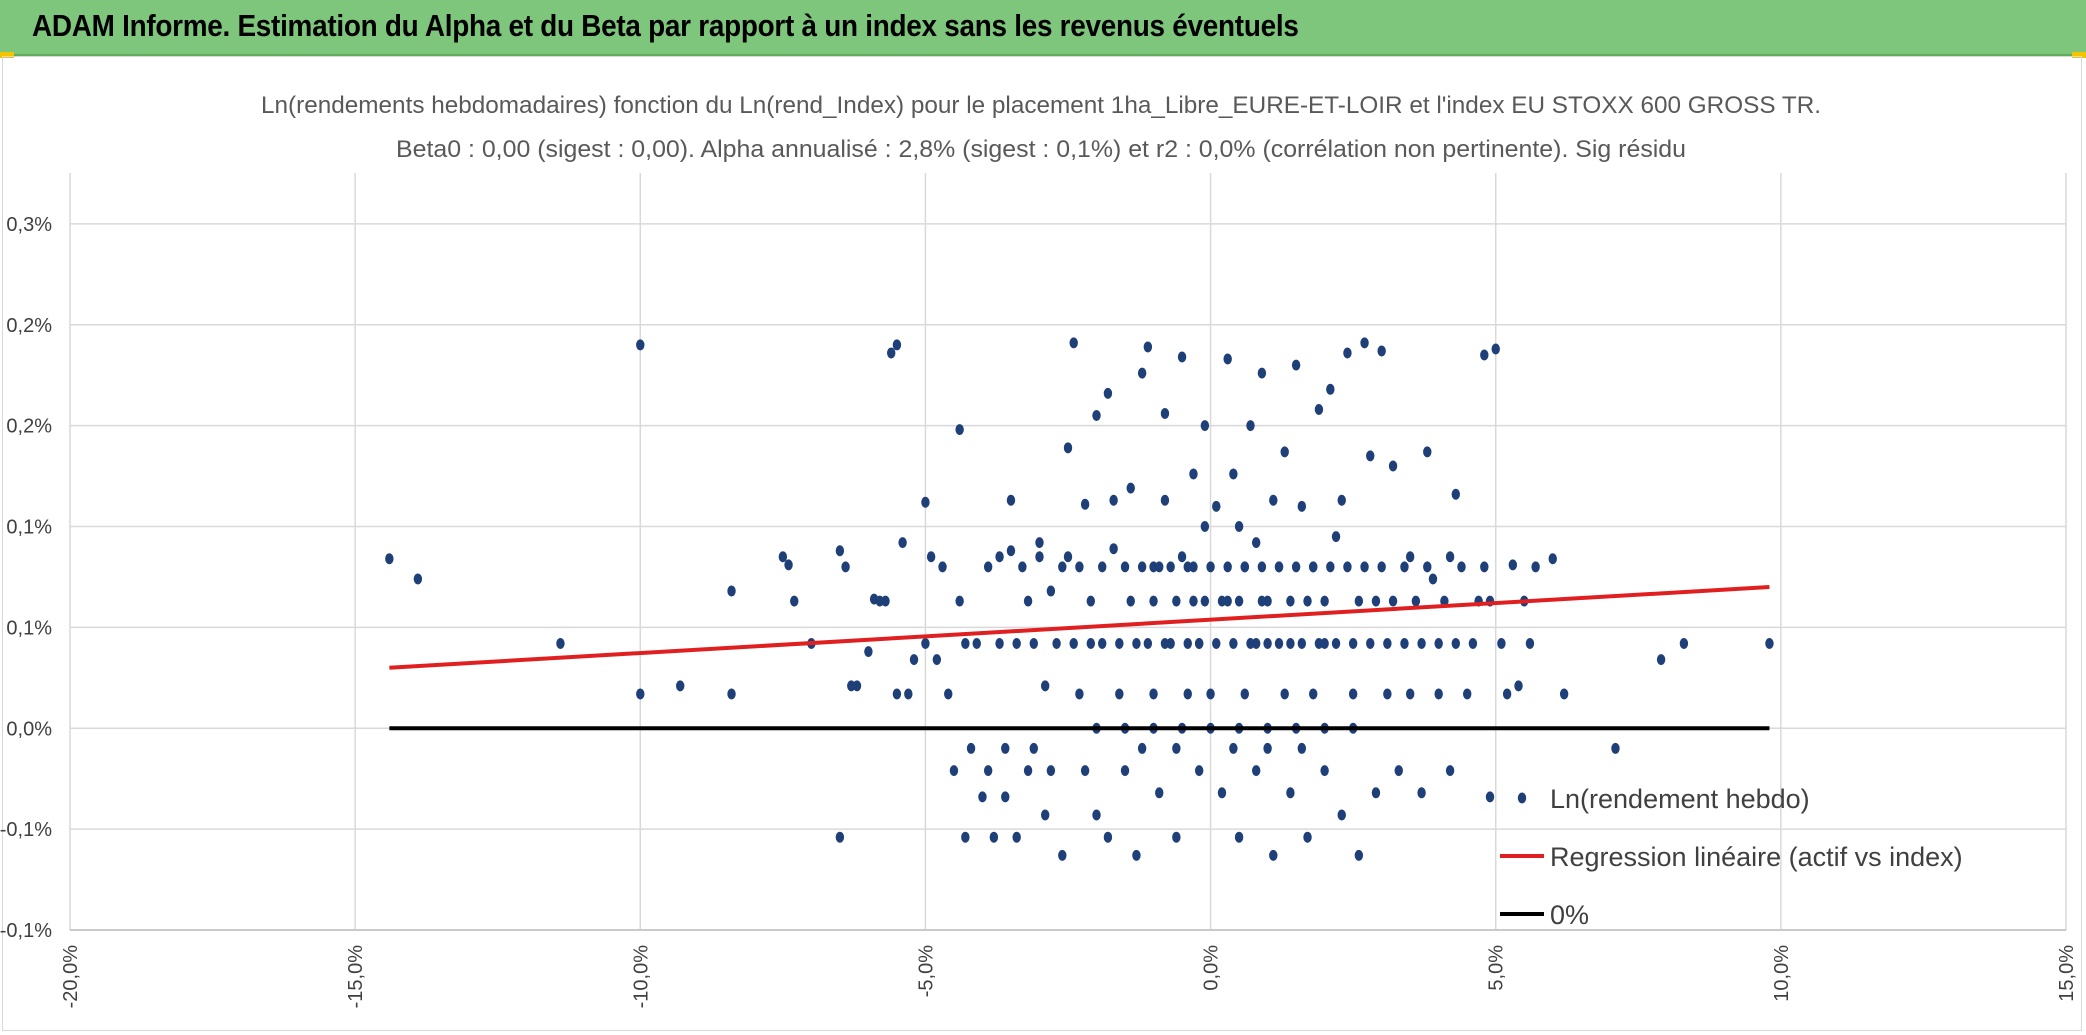  What do you see at coordinates (26, 830) in the screenshot?
I see `y-tick-label: -0,1%` at bounding box center [26, 830].